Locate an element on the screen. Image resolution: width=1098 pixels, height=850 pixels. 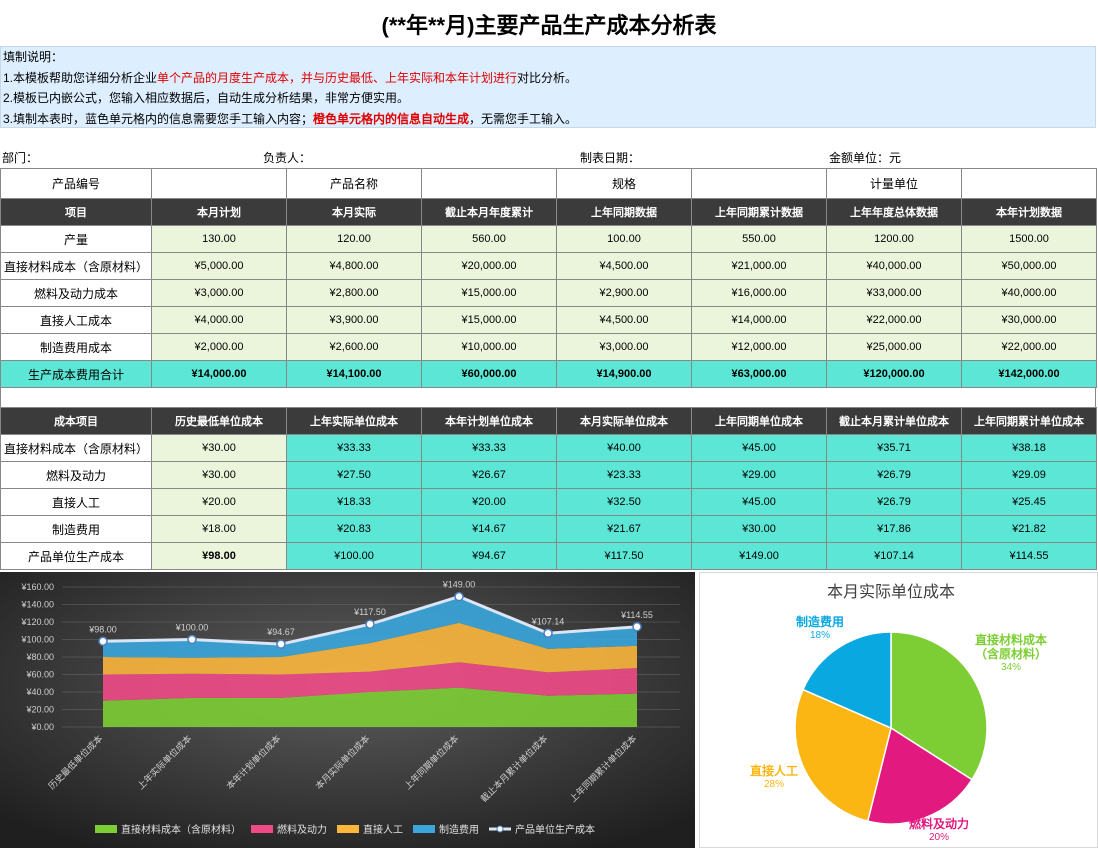
value-cell: 550.00 is located at coordinates (759, 239).